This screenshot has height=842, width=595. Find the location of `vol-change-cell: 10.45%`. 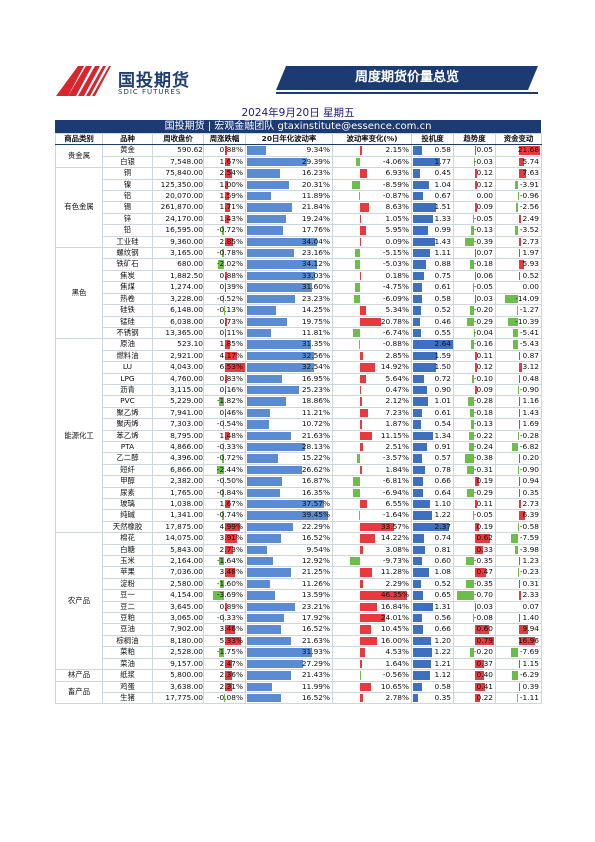

vol-change-cell: 10.45% is located at coordinates (372, 629).